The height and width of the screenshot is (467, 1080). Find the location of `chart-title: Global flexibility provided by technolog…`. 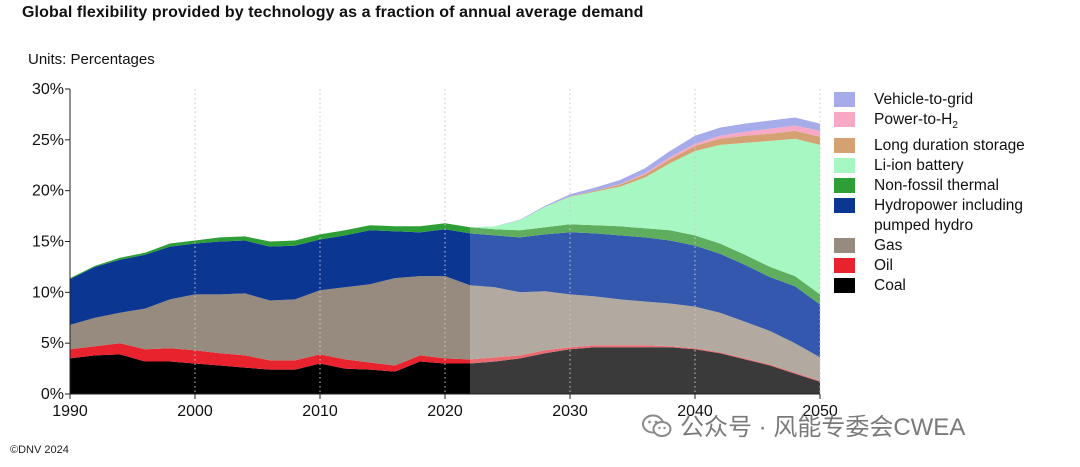

chart-title: Global flexibility provided by technolog… is located at coordinates (333, 12).